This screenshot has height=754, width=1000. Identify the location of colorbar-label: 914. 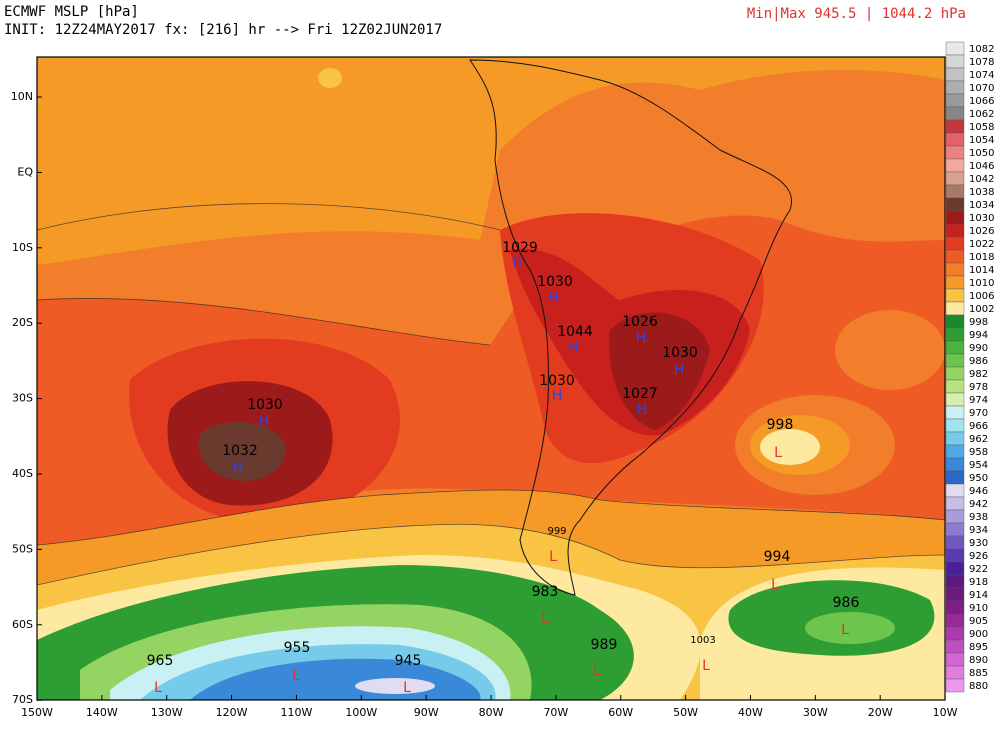
(978, 595).